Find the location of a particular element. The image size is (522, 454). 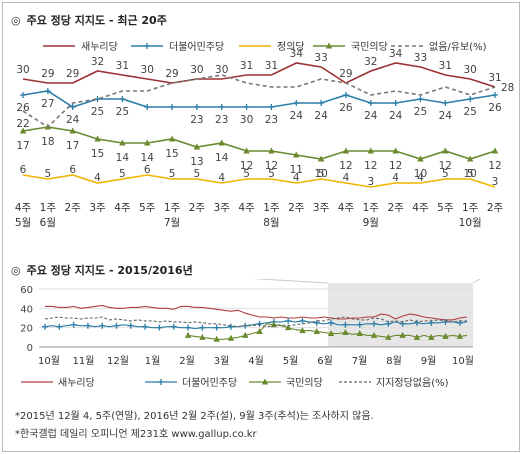

bottom-legend: 새누리당 더불어민주당 국민의당 지지정당없음(%) is located at coordinates (235, 382).